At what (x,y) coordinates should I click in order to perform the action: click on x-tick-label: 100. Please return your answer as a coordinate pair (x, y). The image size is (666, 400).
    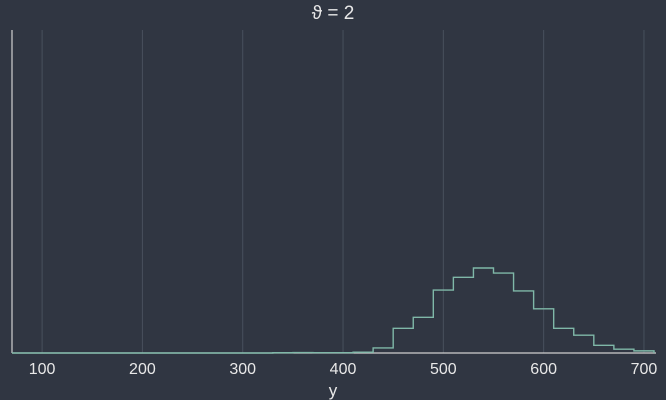
    Looking at the image, I should click on (42, 369).